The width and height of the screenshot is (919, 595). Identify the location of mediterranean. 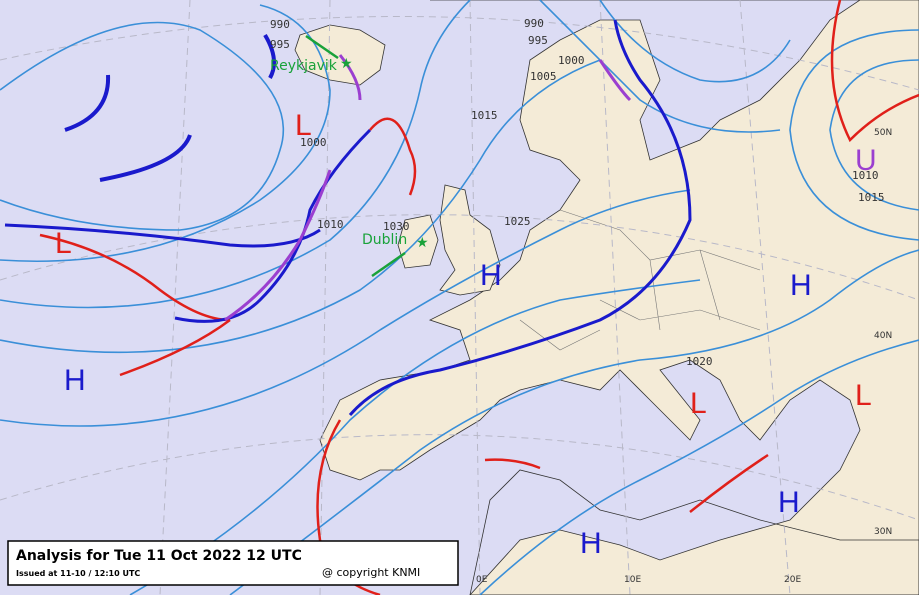
(694, 532).